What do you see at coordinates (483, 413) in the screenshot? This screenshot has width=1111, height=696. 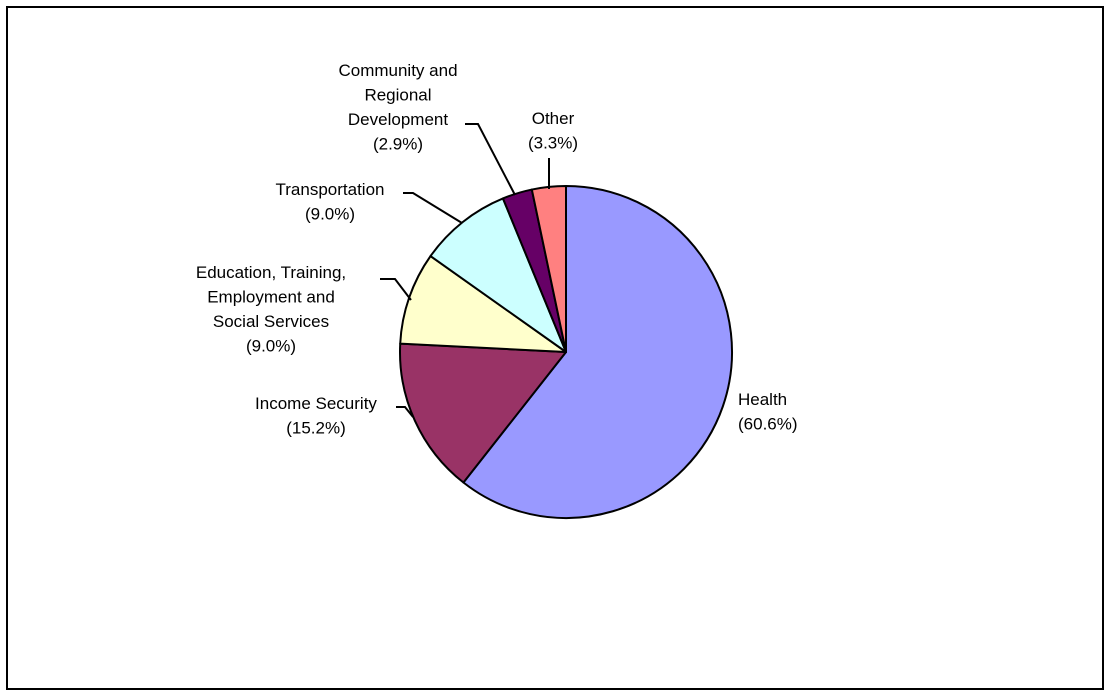 I see `pie-slice-income-security` at bounding box center [483, 413].